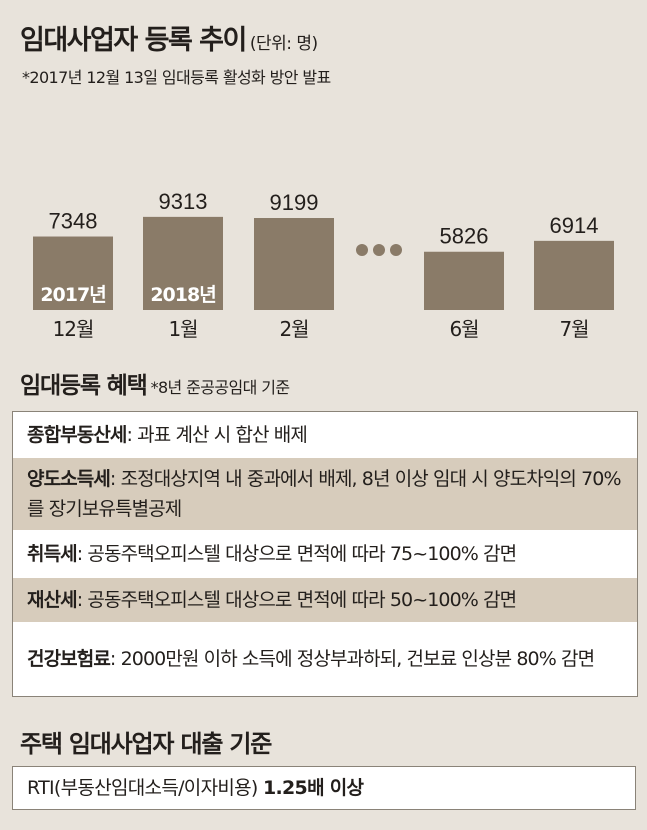 The width and height of the screenshot is (647, 830). Describe the element at coordinates (293, 329) in the screenshot. I see `category-label: 2월` at that location.